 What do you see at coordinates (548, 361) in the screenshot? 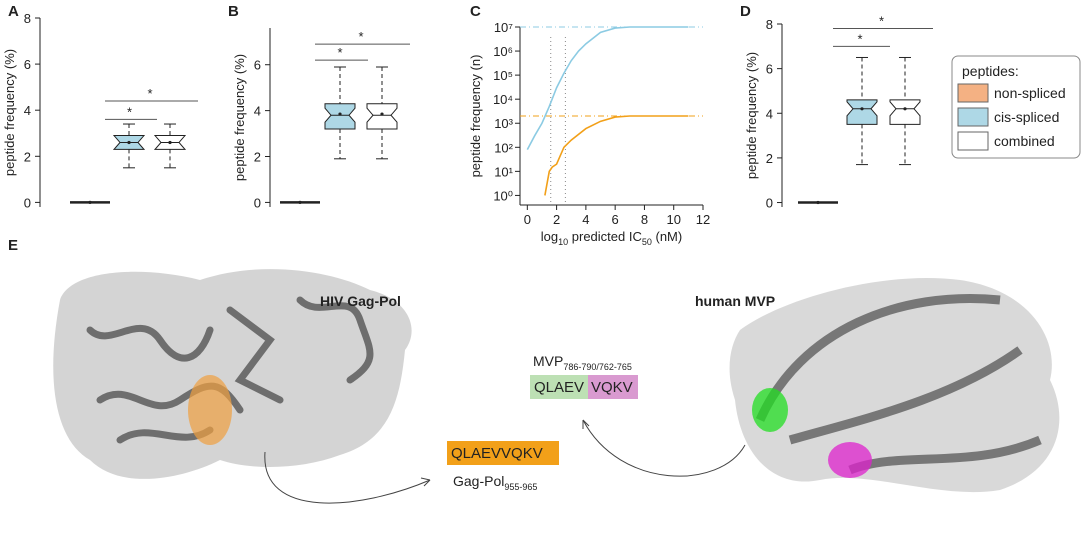
I see `source: MVP` at bounding box center [548, 361].